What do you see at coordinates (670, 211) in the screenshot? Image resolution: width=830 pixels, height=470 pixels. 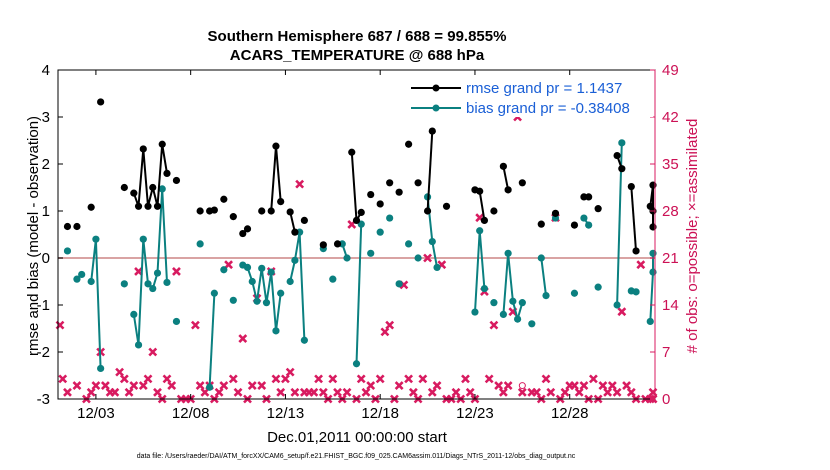 I see `right-tick-label: 28` at bounding box center [670, 211].